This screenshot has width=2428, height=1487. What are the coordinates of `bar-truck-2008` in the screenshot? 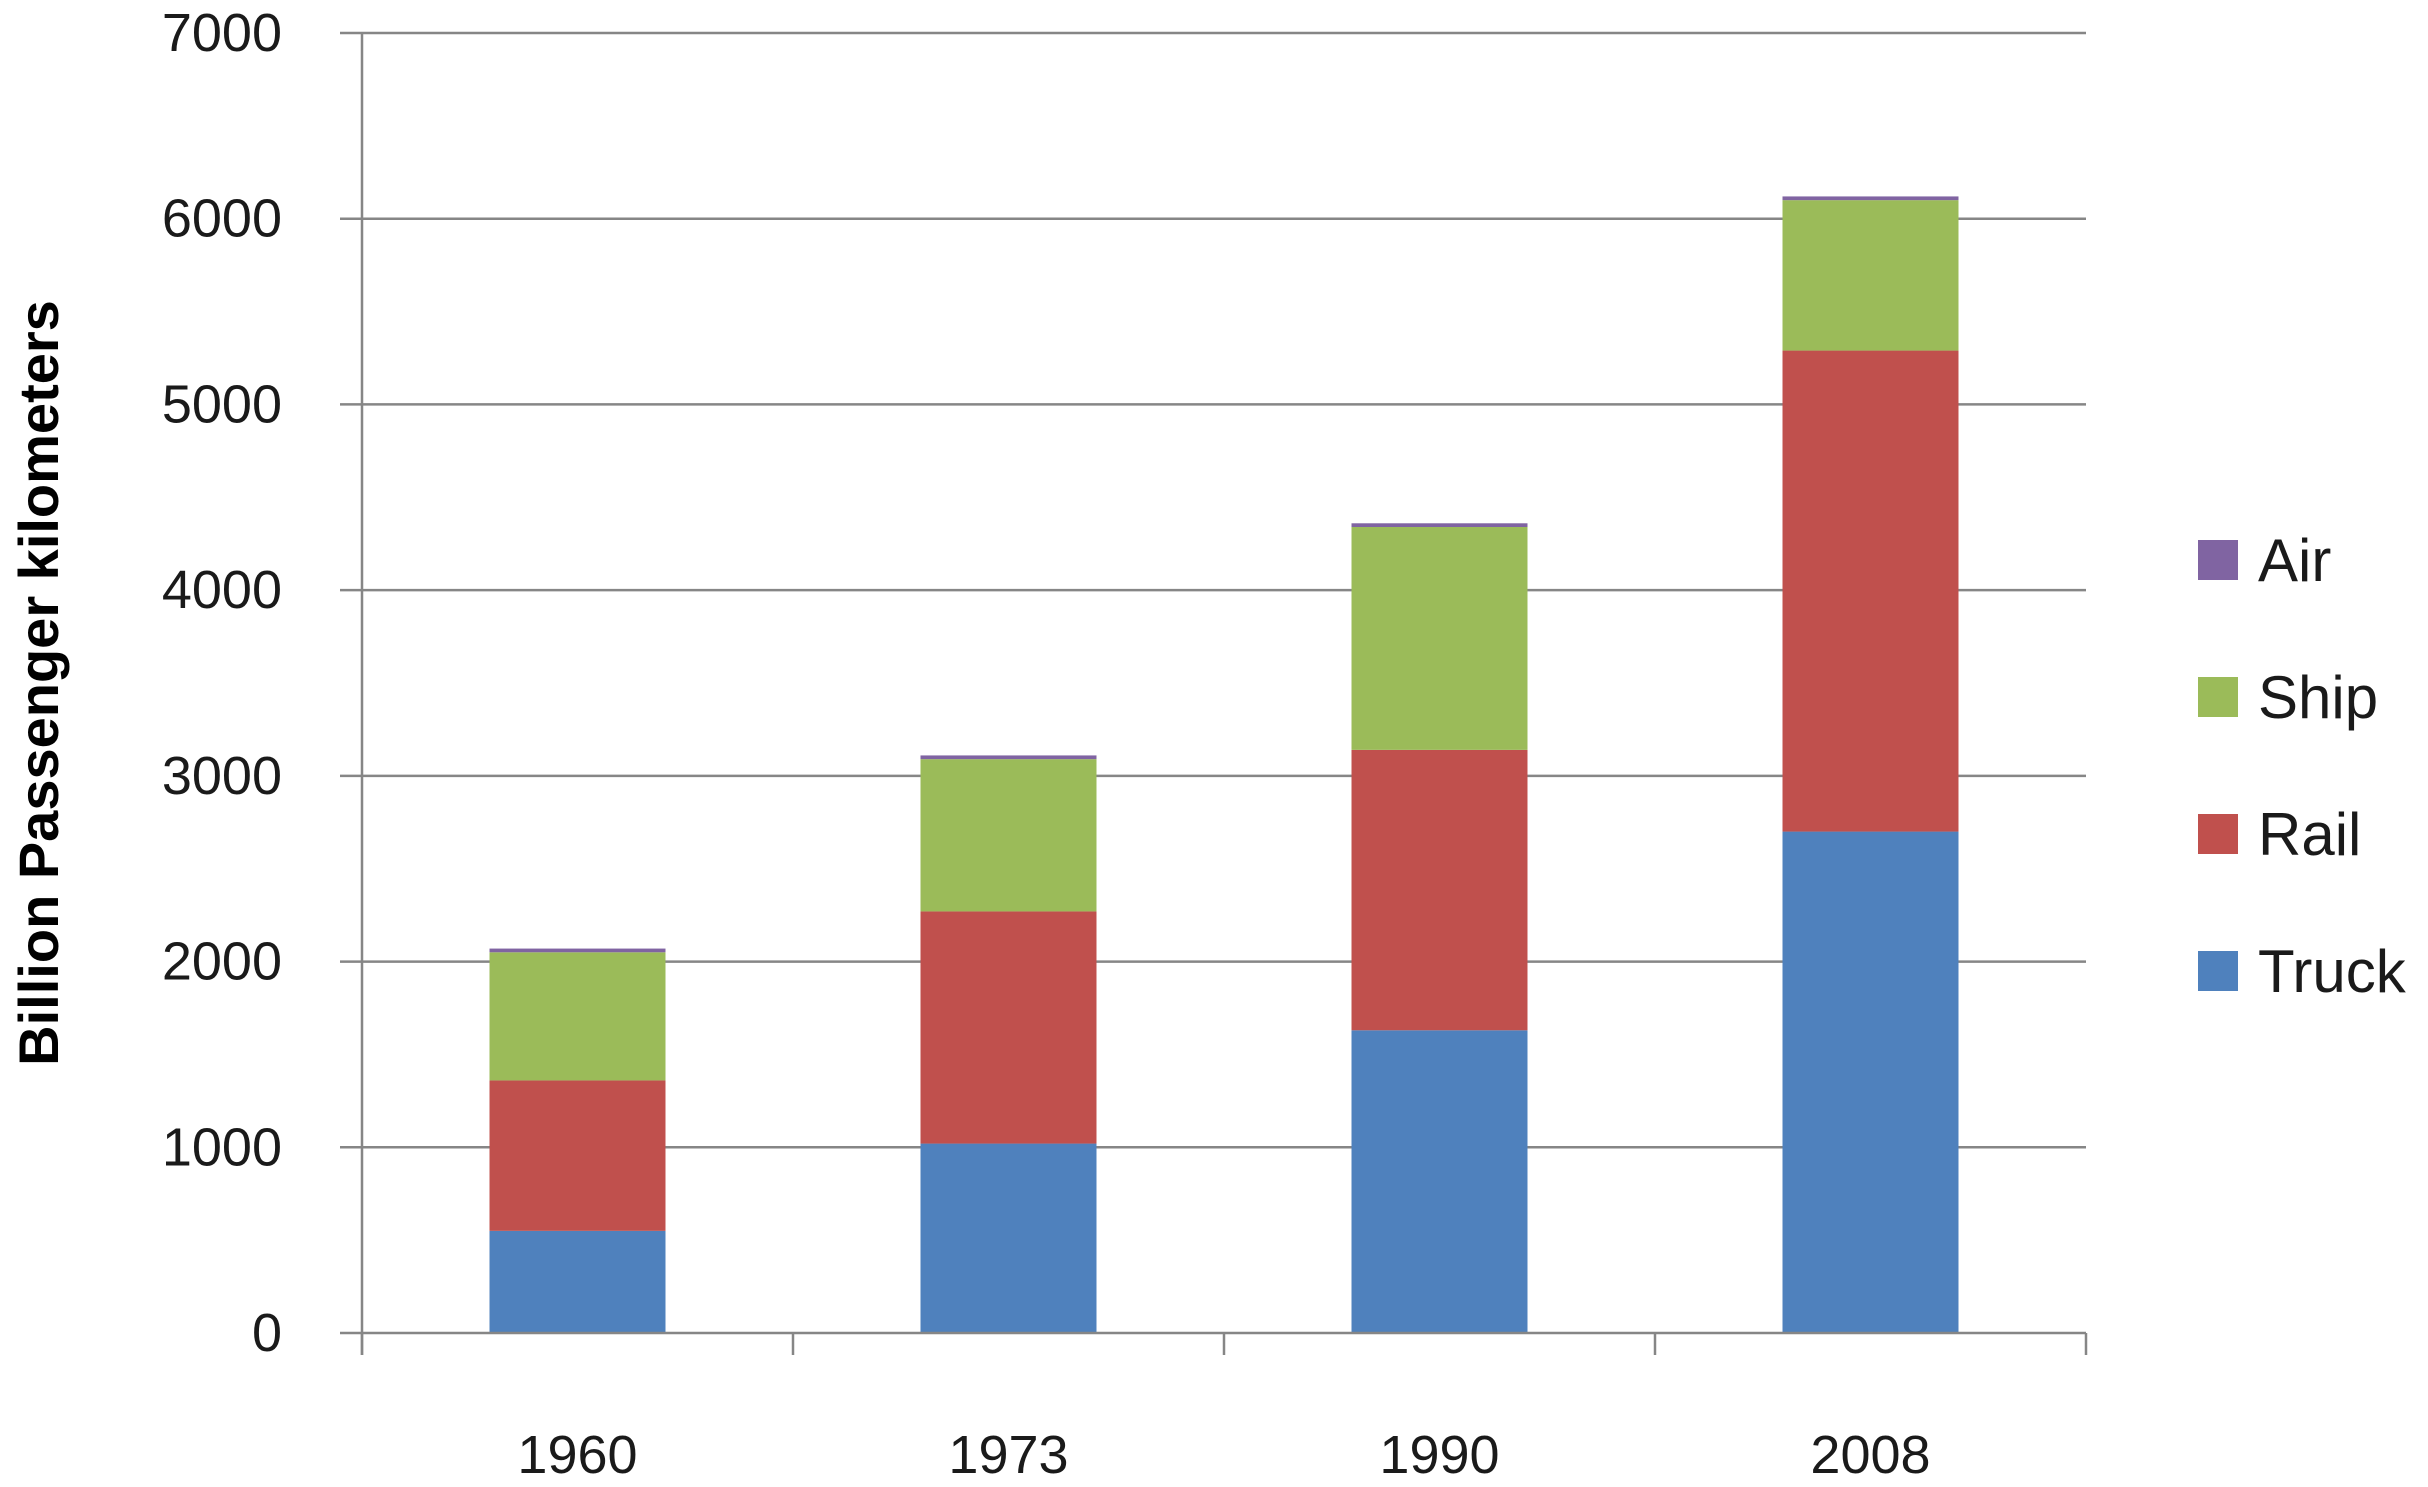 It's located at (1871, 1082).